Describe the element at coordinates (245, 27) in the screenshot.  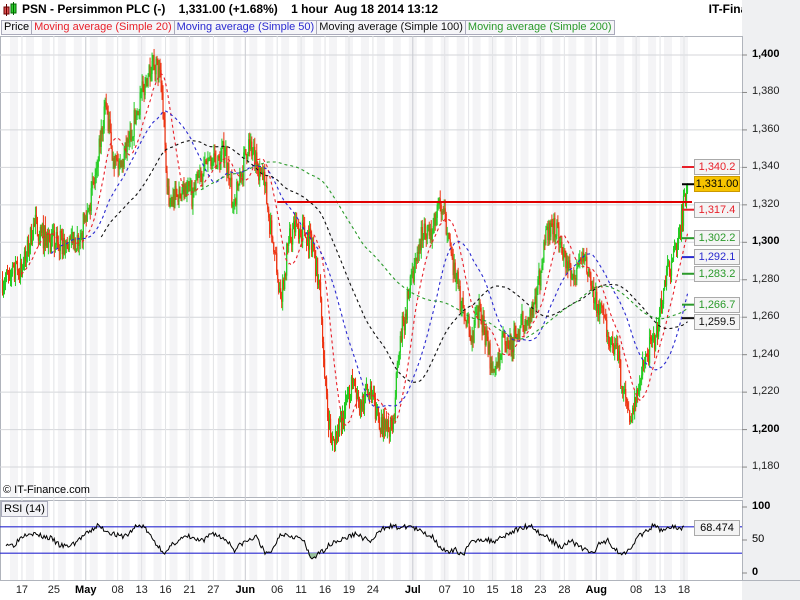
I see `legend-item: Moving average (Simple 50)` at that location.